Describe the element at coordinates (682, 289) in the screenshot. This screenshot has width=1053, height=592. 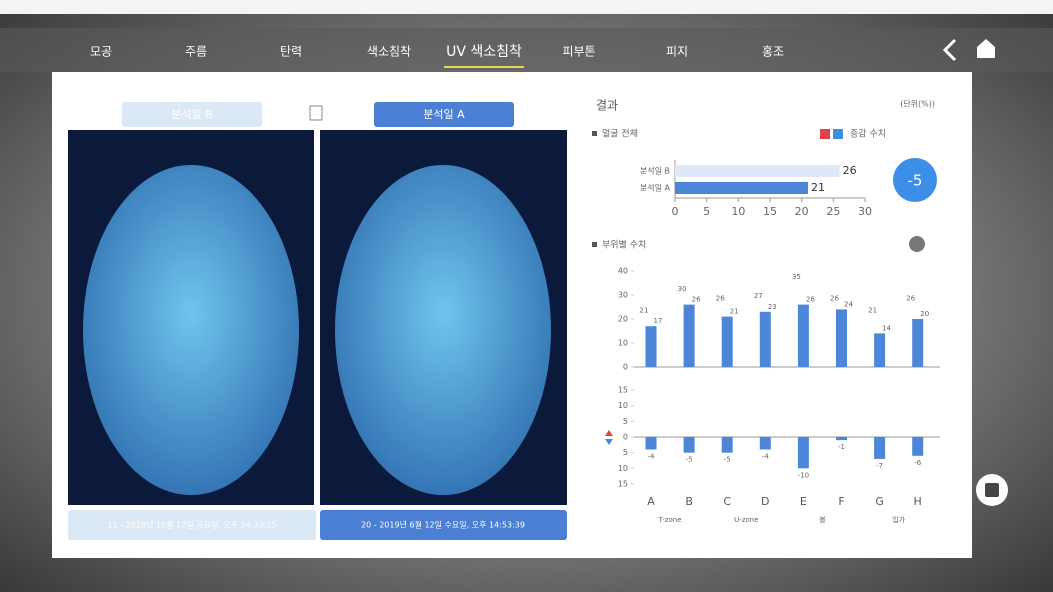
I see `value-label: 30` at that location.